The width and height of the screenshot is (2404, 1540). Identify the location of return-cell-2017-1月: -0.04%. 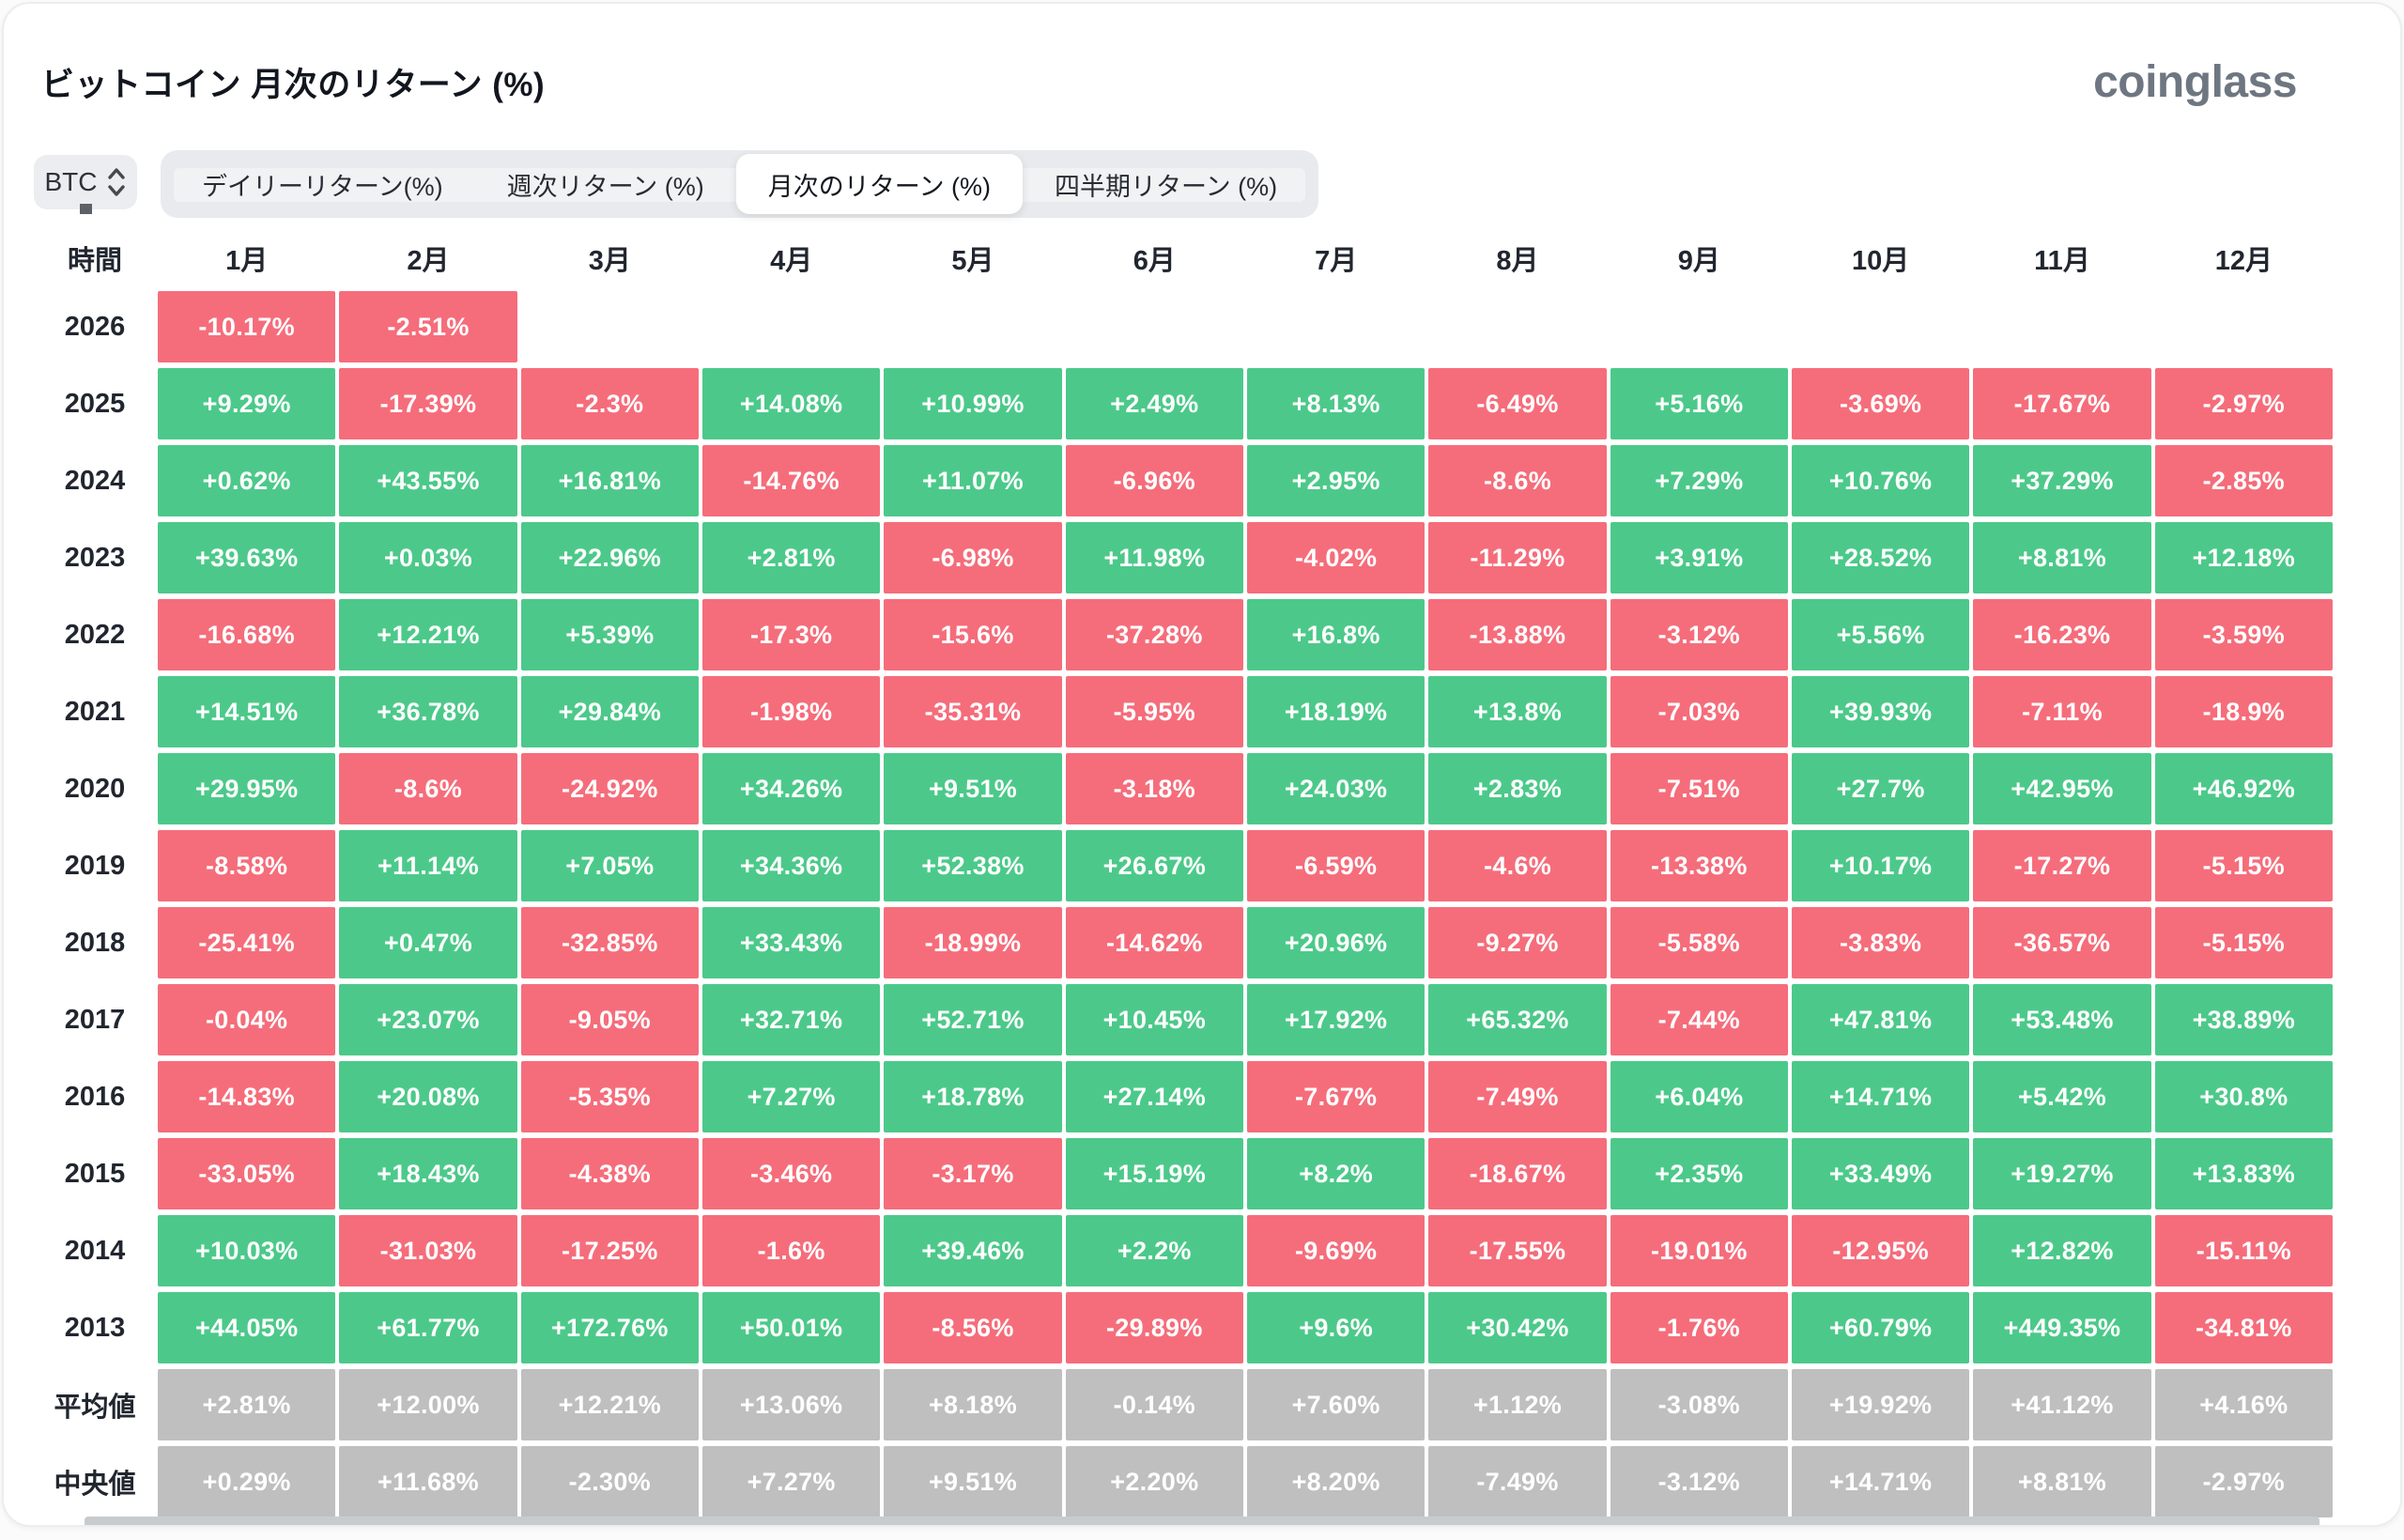
(247, 1019).